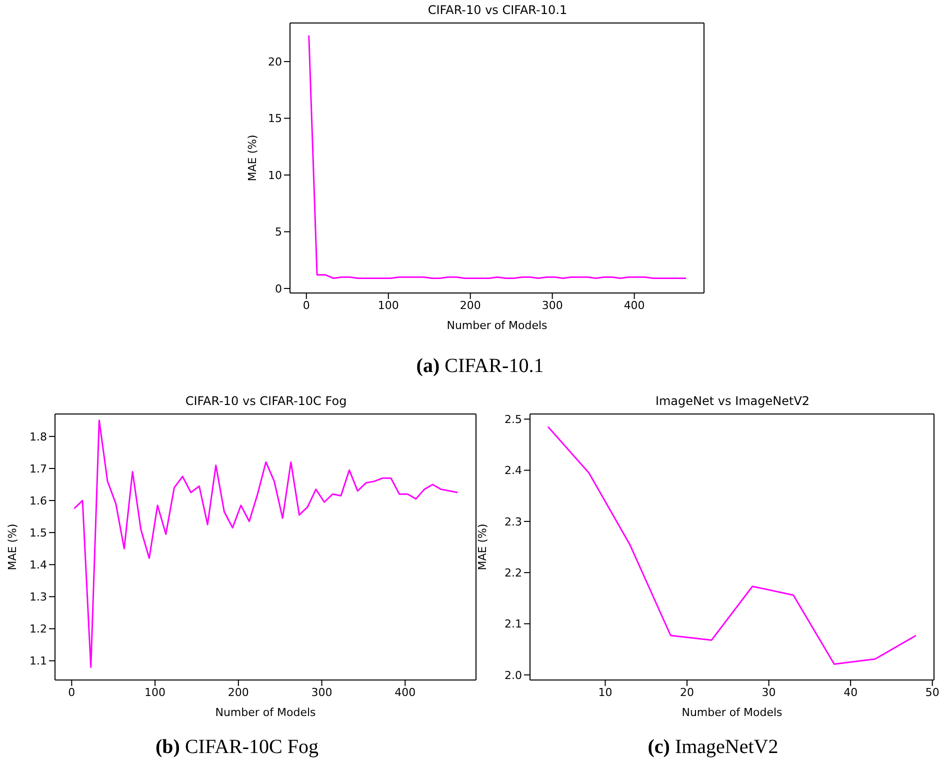 This screenshot has width=943, height=769. I want to click on y-tick-label: 2.3, so click(513, 521).